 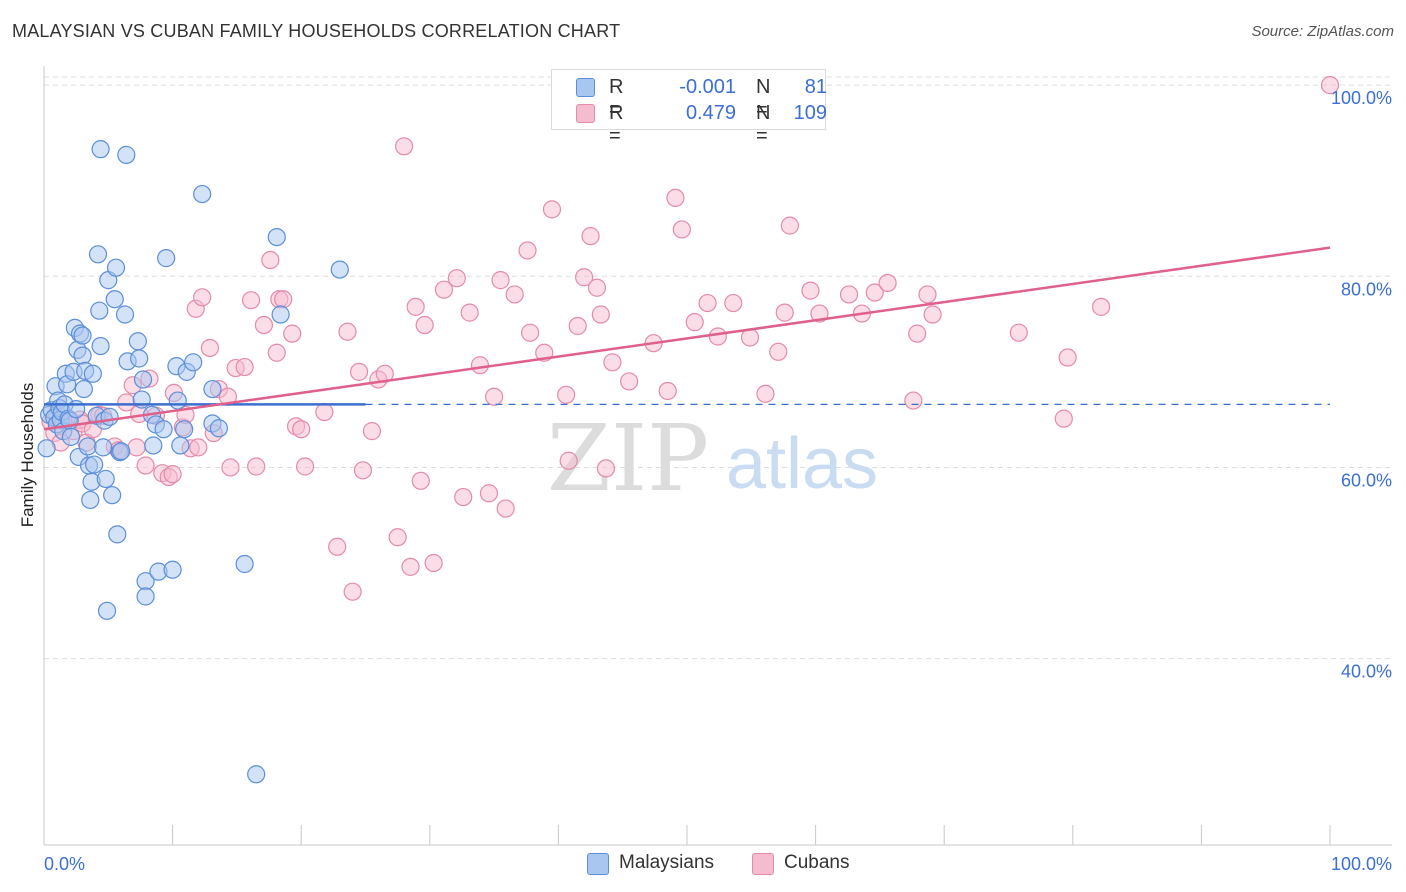 What do you see at coordinates (616, 98) in the screenshot?
I see `r-label: R =` at bounding box center [616, 98].